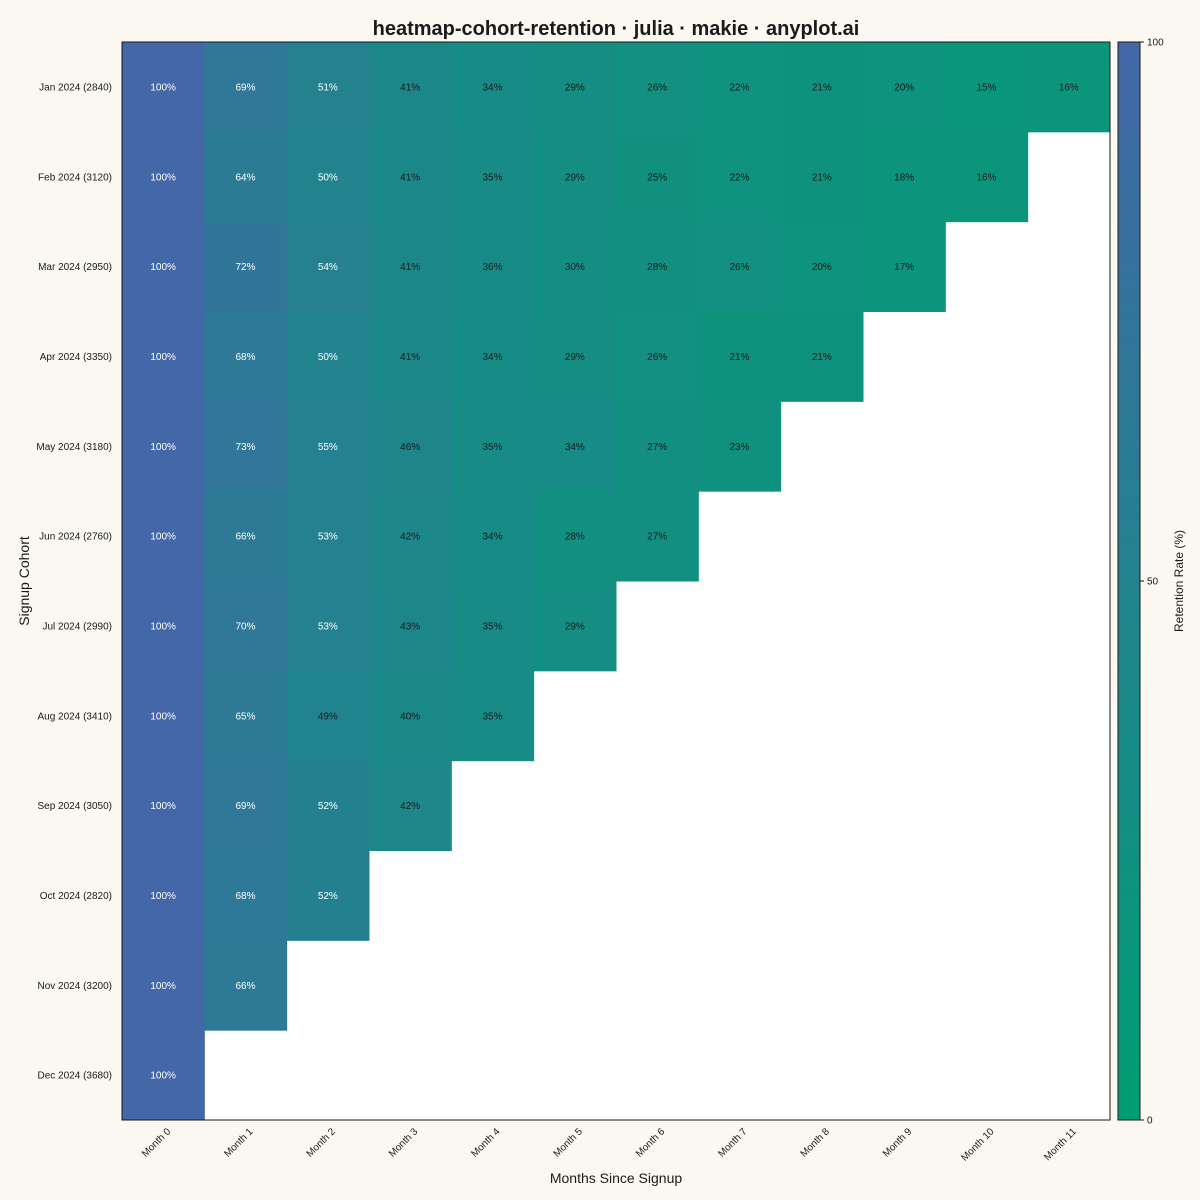  I want to click on cell-value-label: 27%, so click(657, 447).